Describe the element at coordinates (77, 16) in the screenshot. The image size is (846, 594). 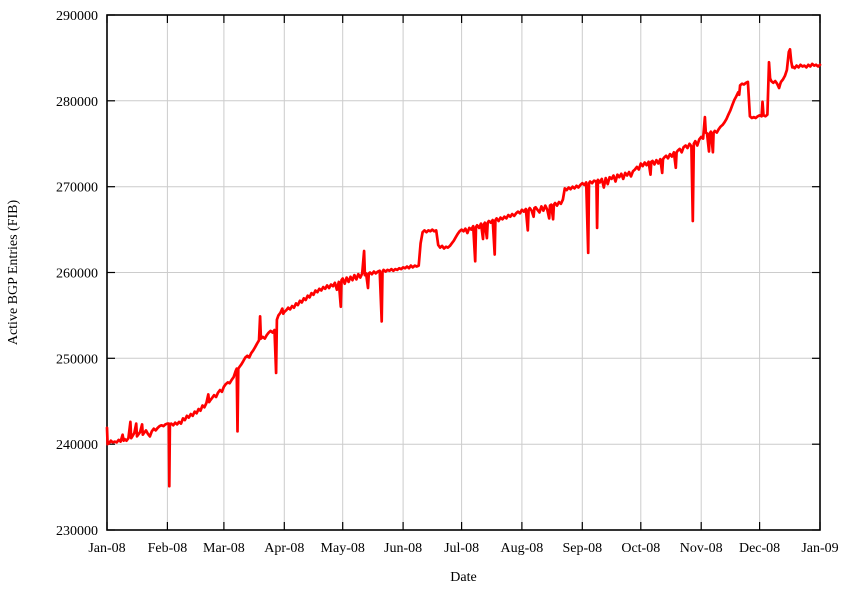
I see `y-tick-label: 290000` at that location.